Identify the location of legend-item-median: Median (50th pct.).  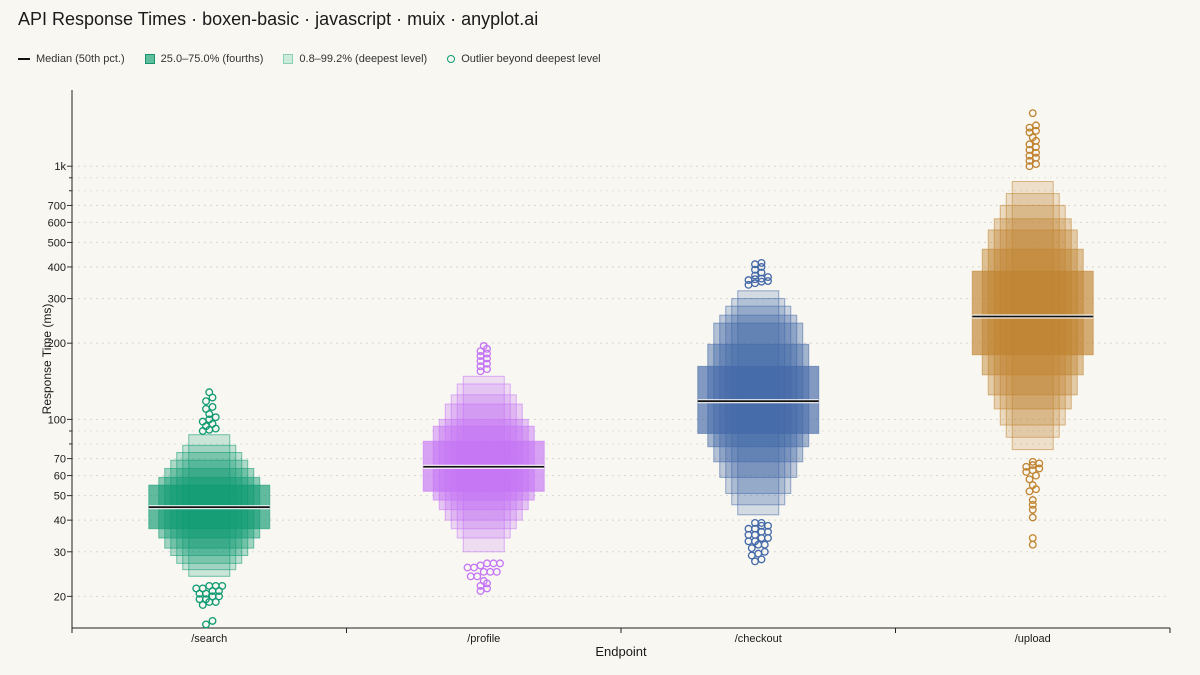
(71, 59).